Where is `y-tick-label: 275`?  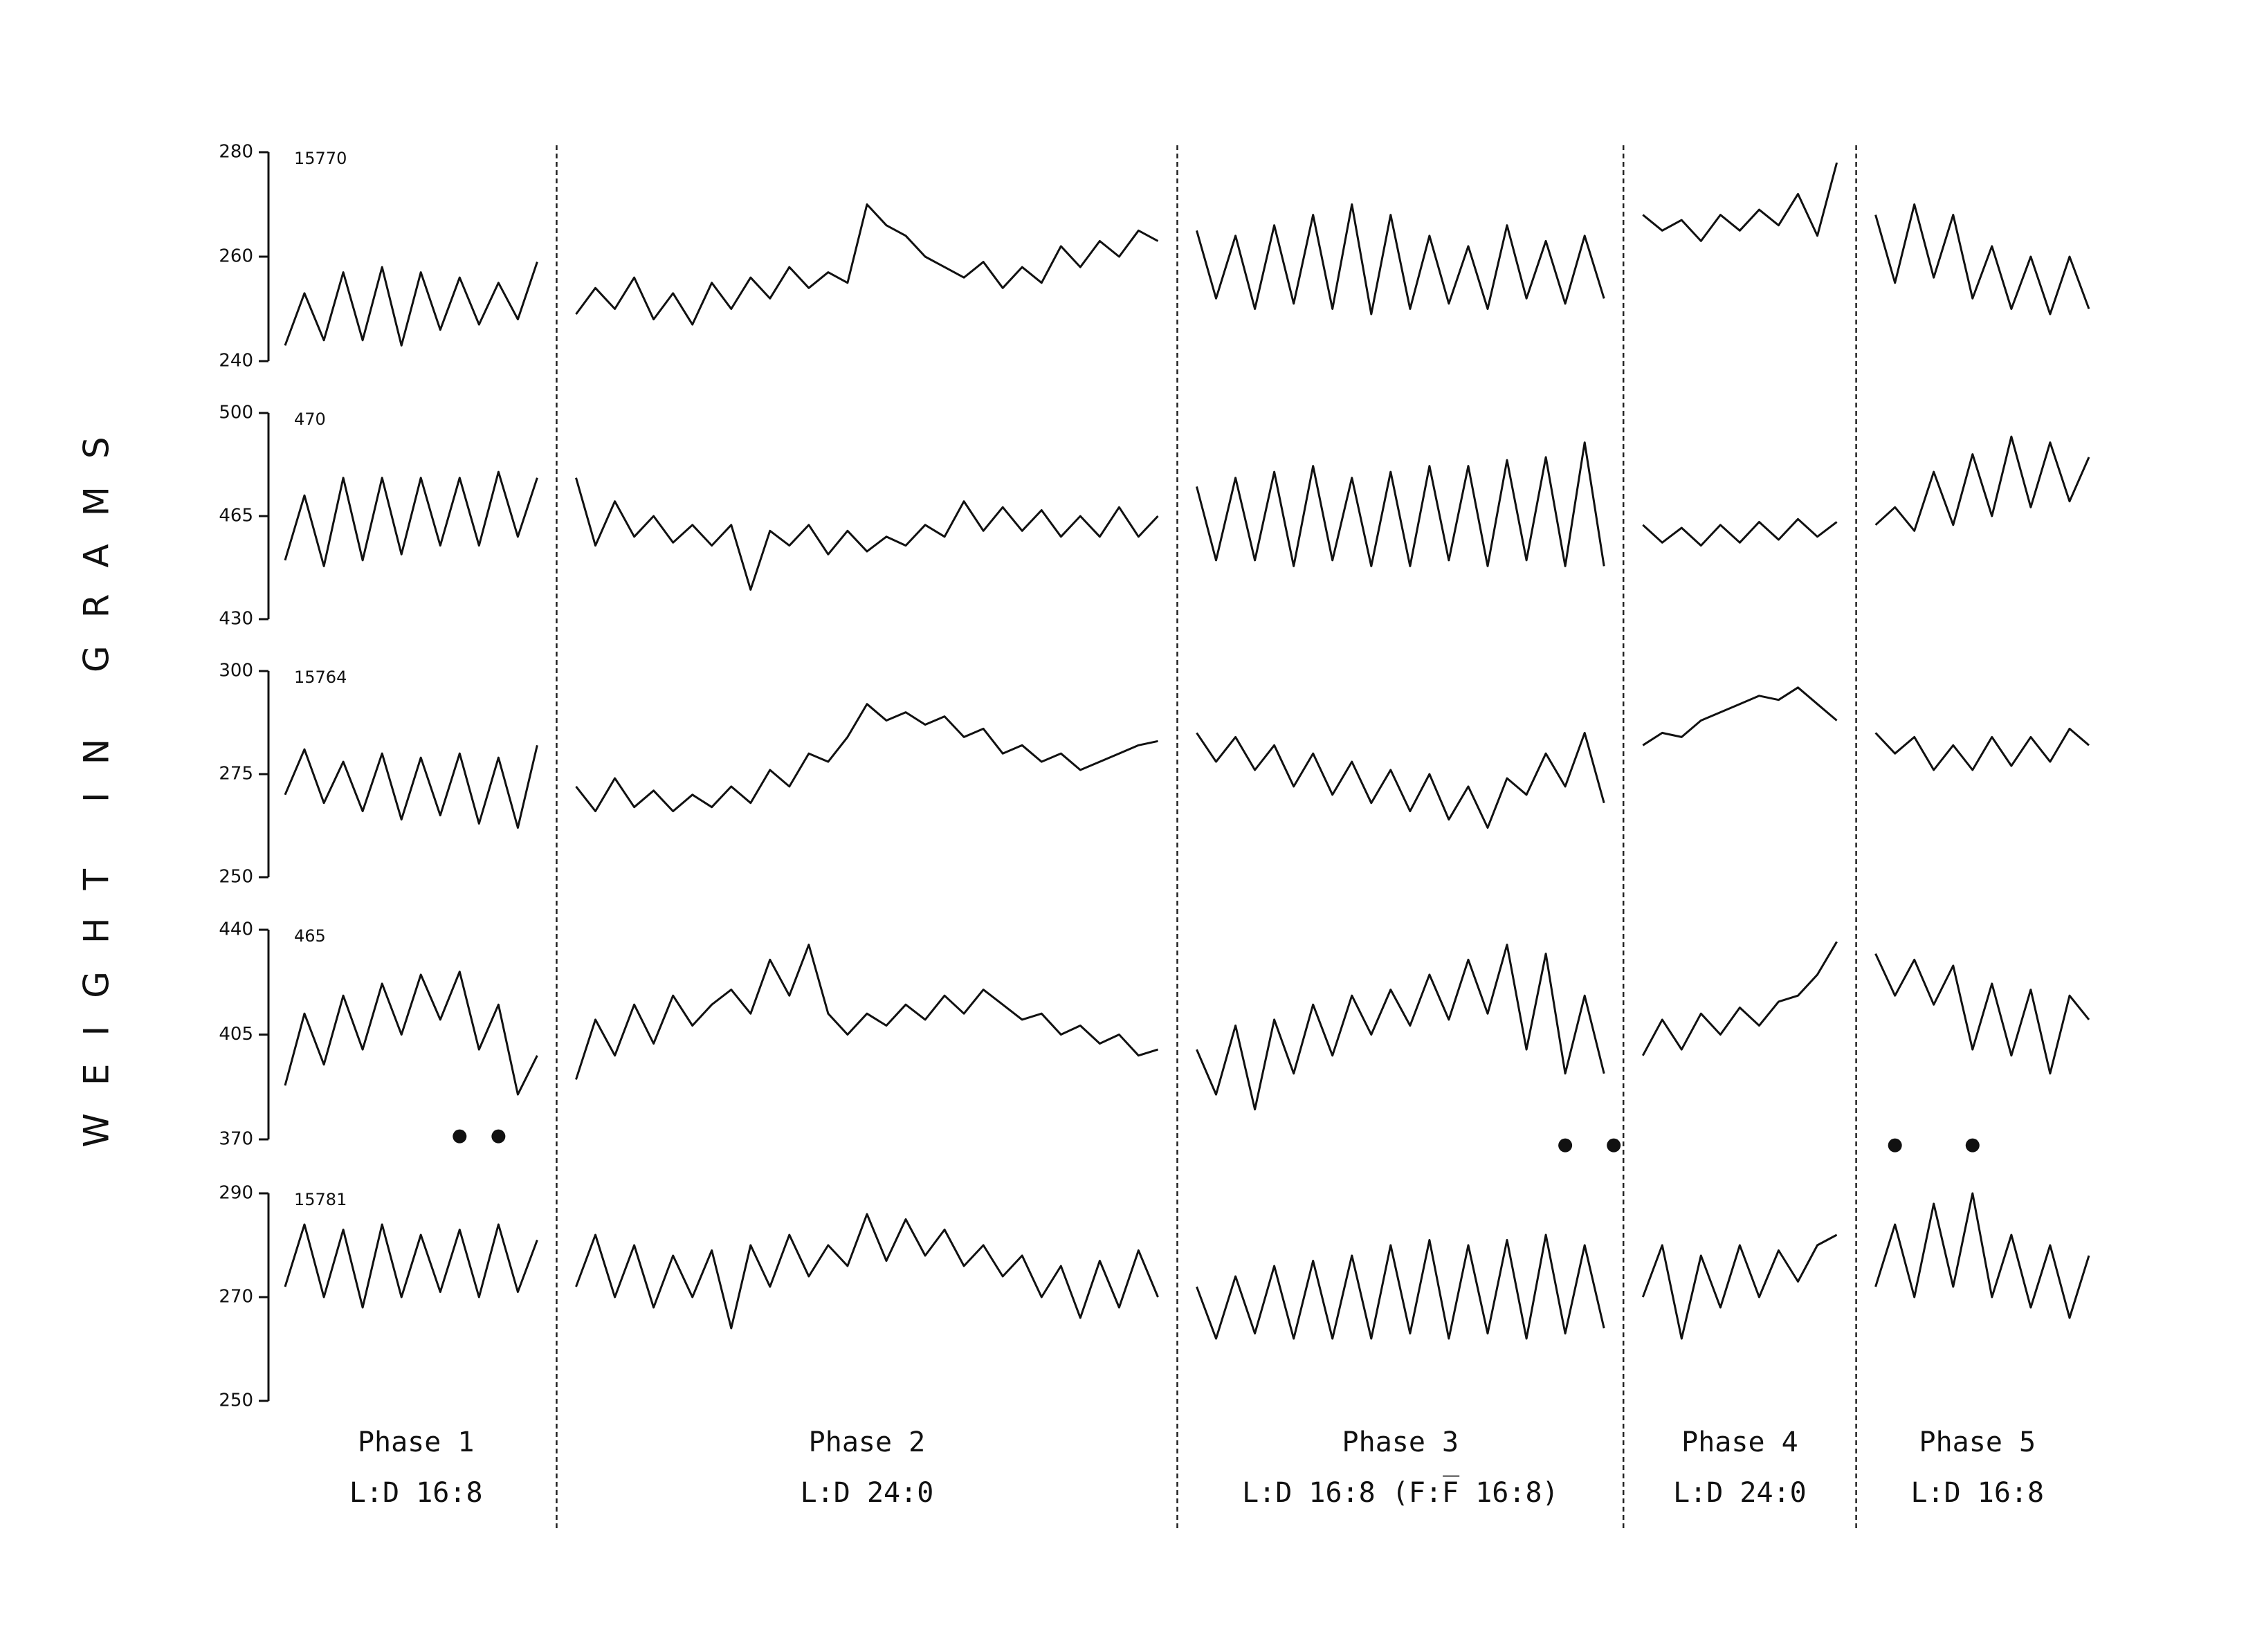 y-tick-label: 275 is located at coordinates (236, 774).